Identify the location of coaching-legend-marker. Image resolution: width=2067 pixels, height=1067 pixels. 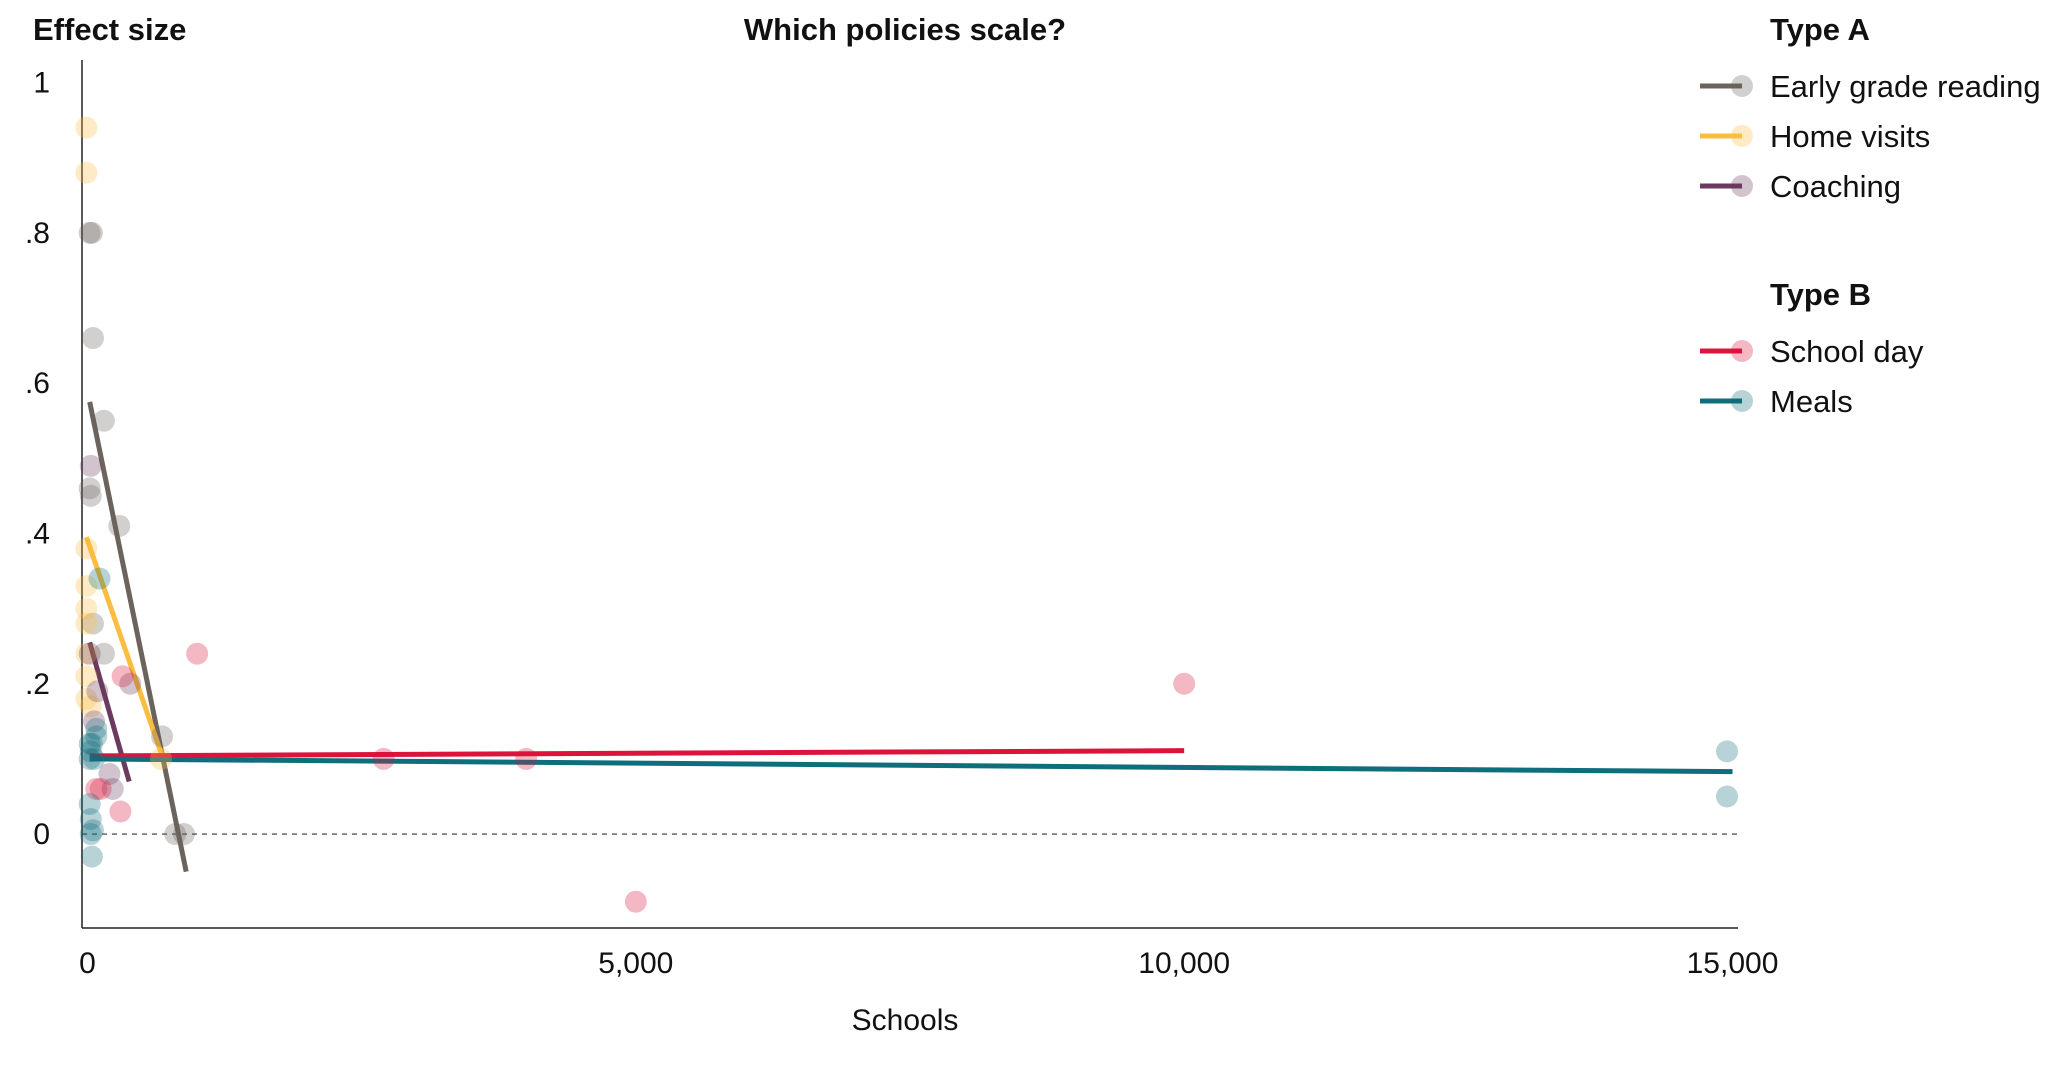
(1742, 186).